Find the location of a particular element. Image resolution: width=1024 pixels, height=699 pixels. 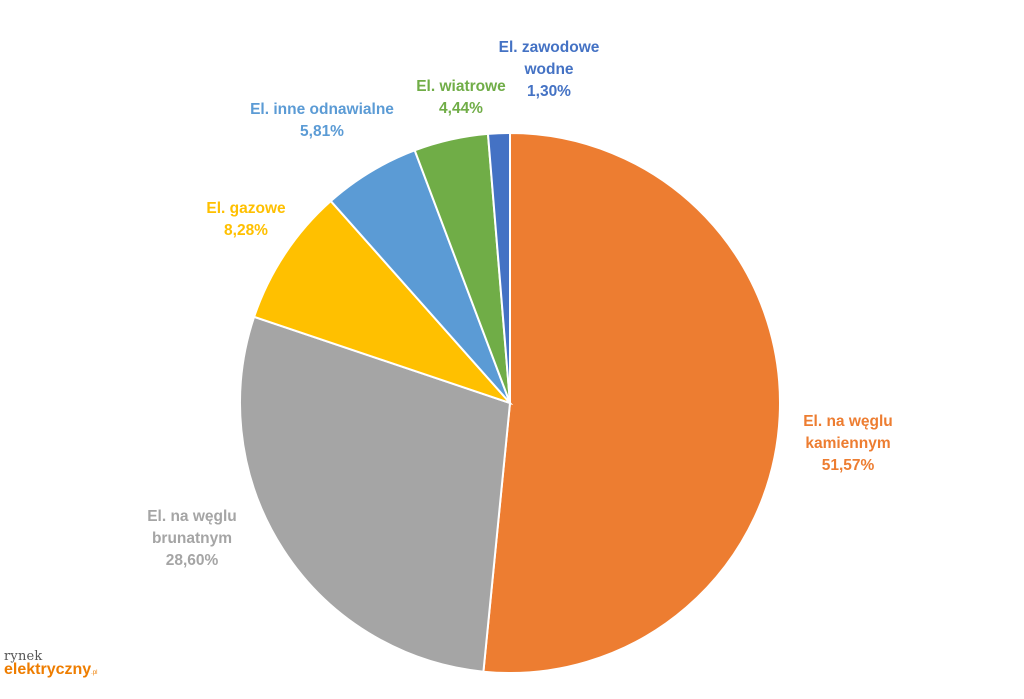

logo-word: elektryczny is located at coordinates (48, 669).